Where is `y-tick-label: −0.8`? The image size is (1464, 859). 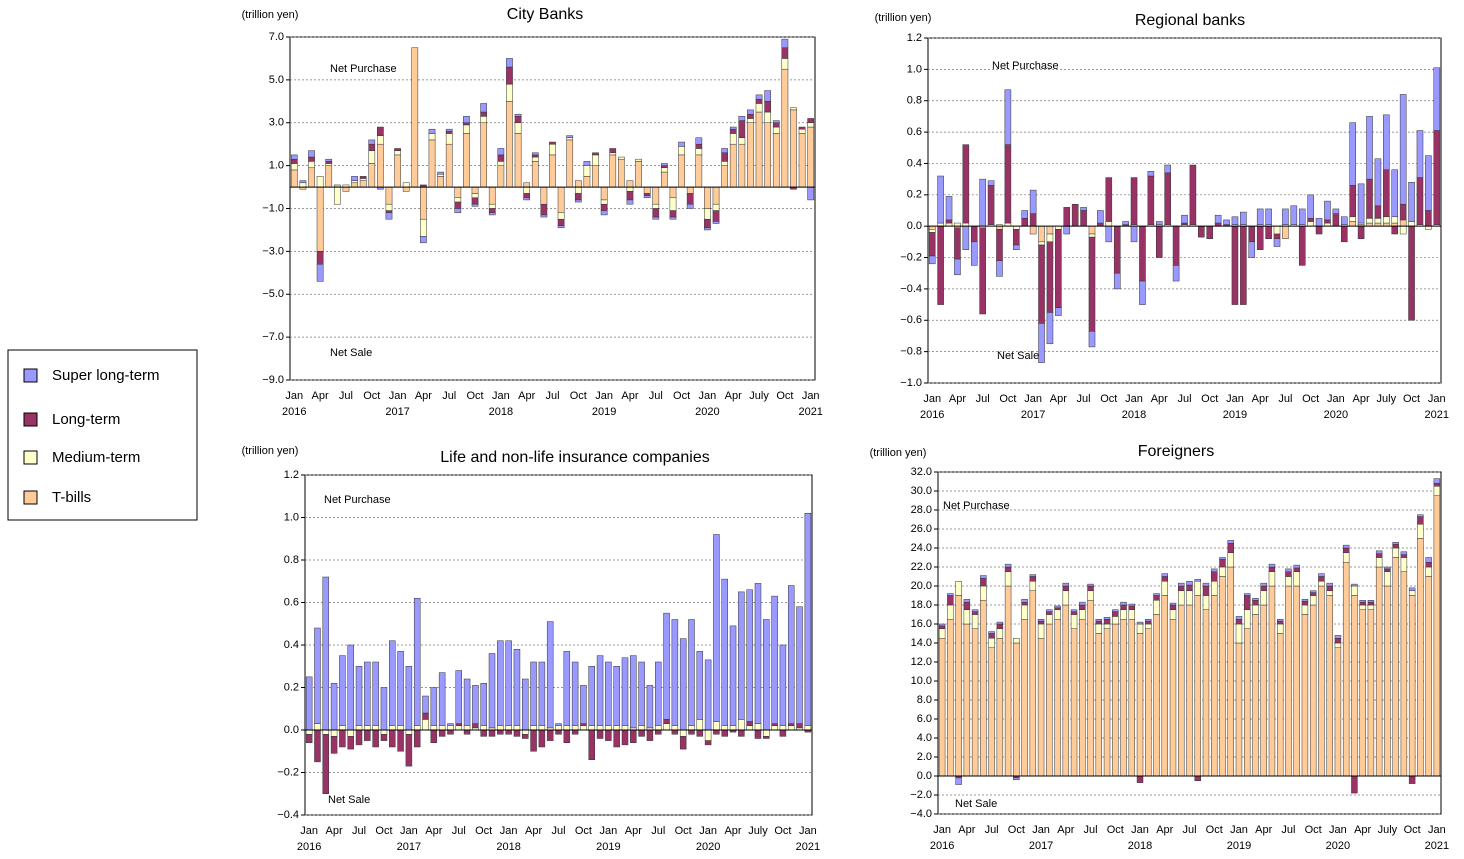 y-tick-label: −0.8 is located at coordinates (911, 352).